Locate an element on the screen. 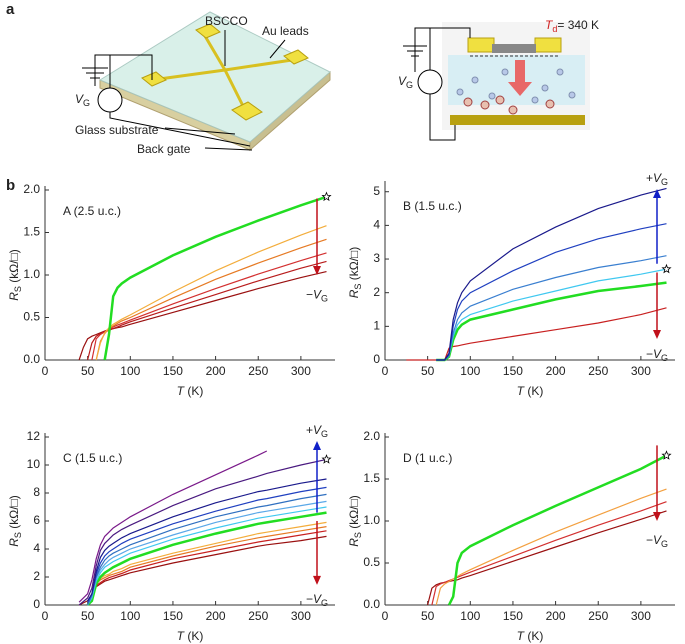 The height and width of the screenshot is (644, 685). gate-voltage: VG is located at coordinates (82, 100).